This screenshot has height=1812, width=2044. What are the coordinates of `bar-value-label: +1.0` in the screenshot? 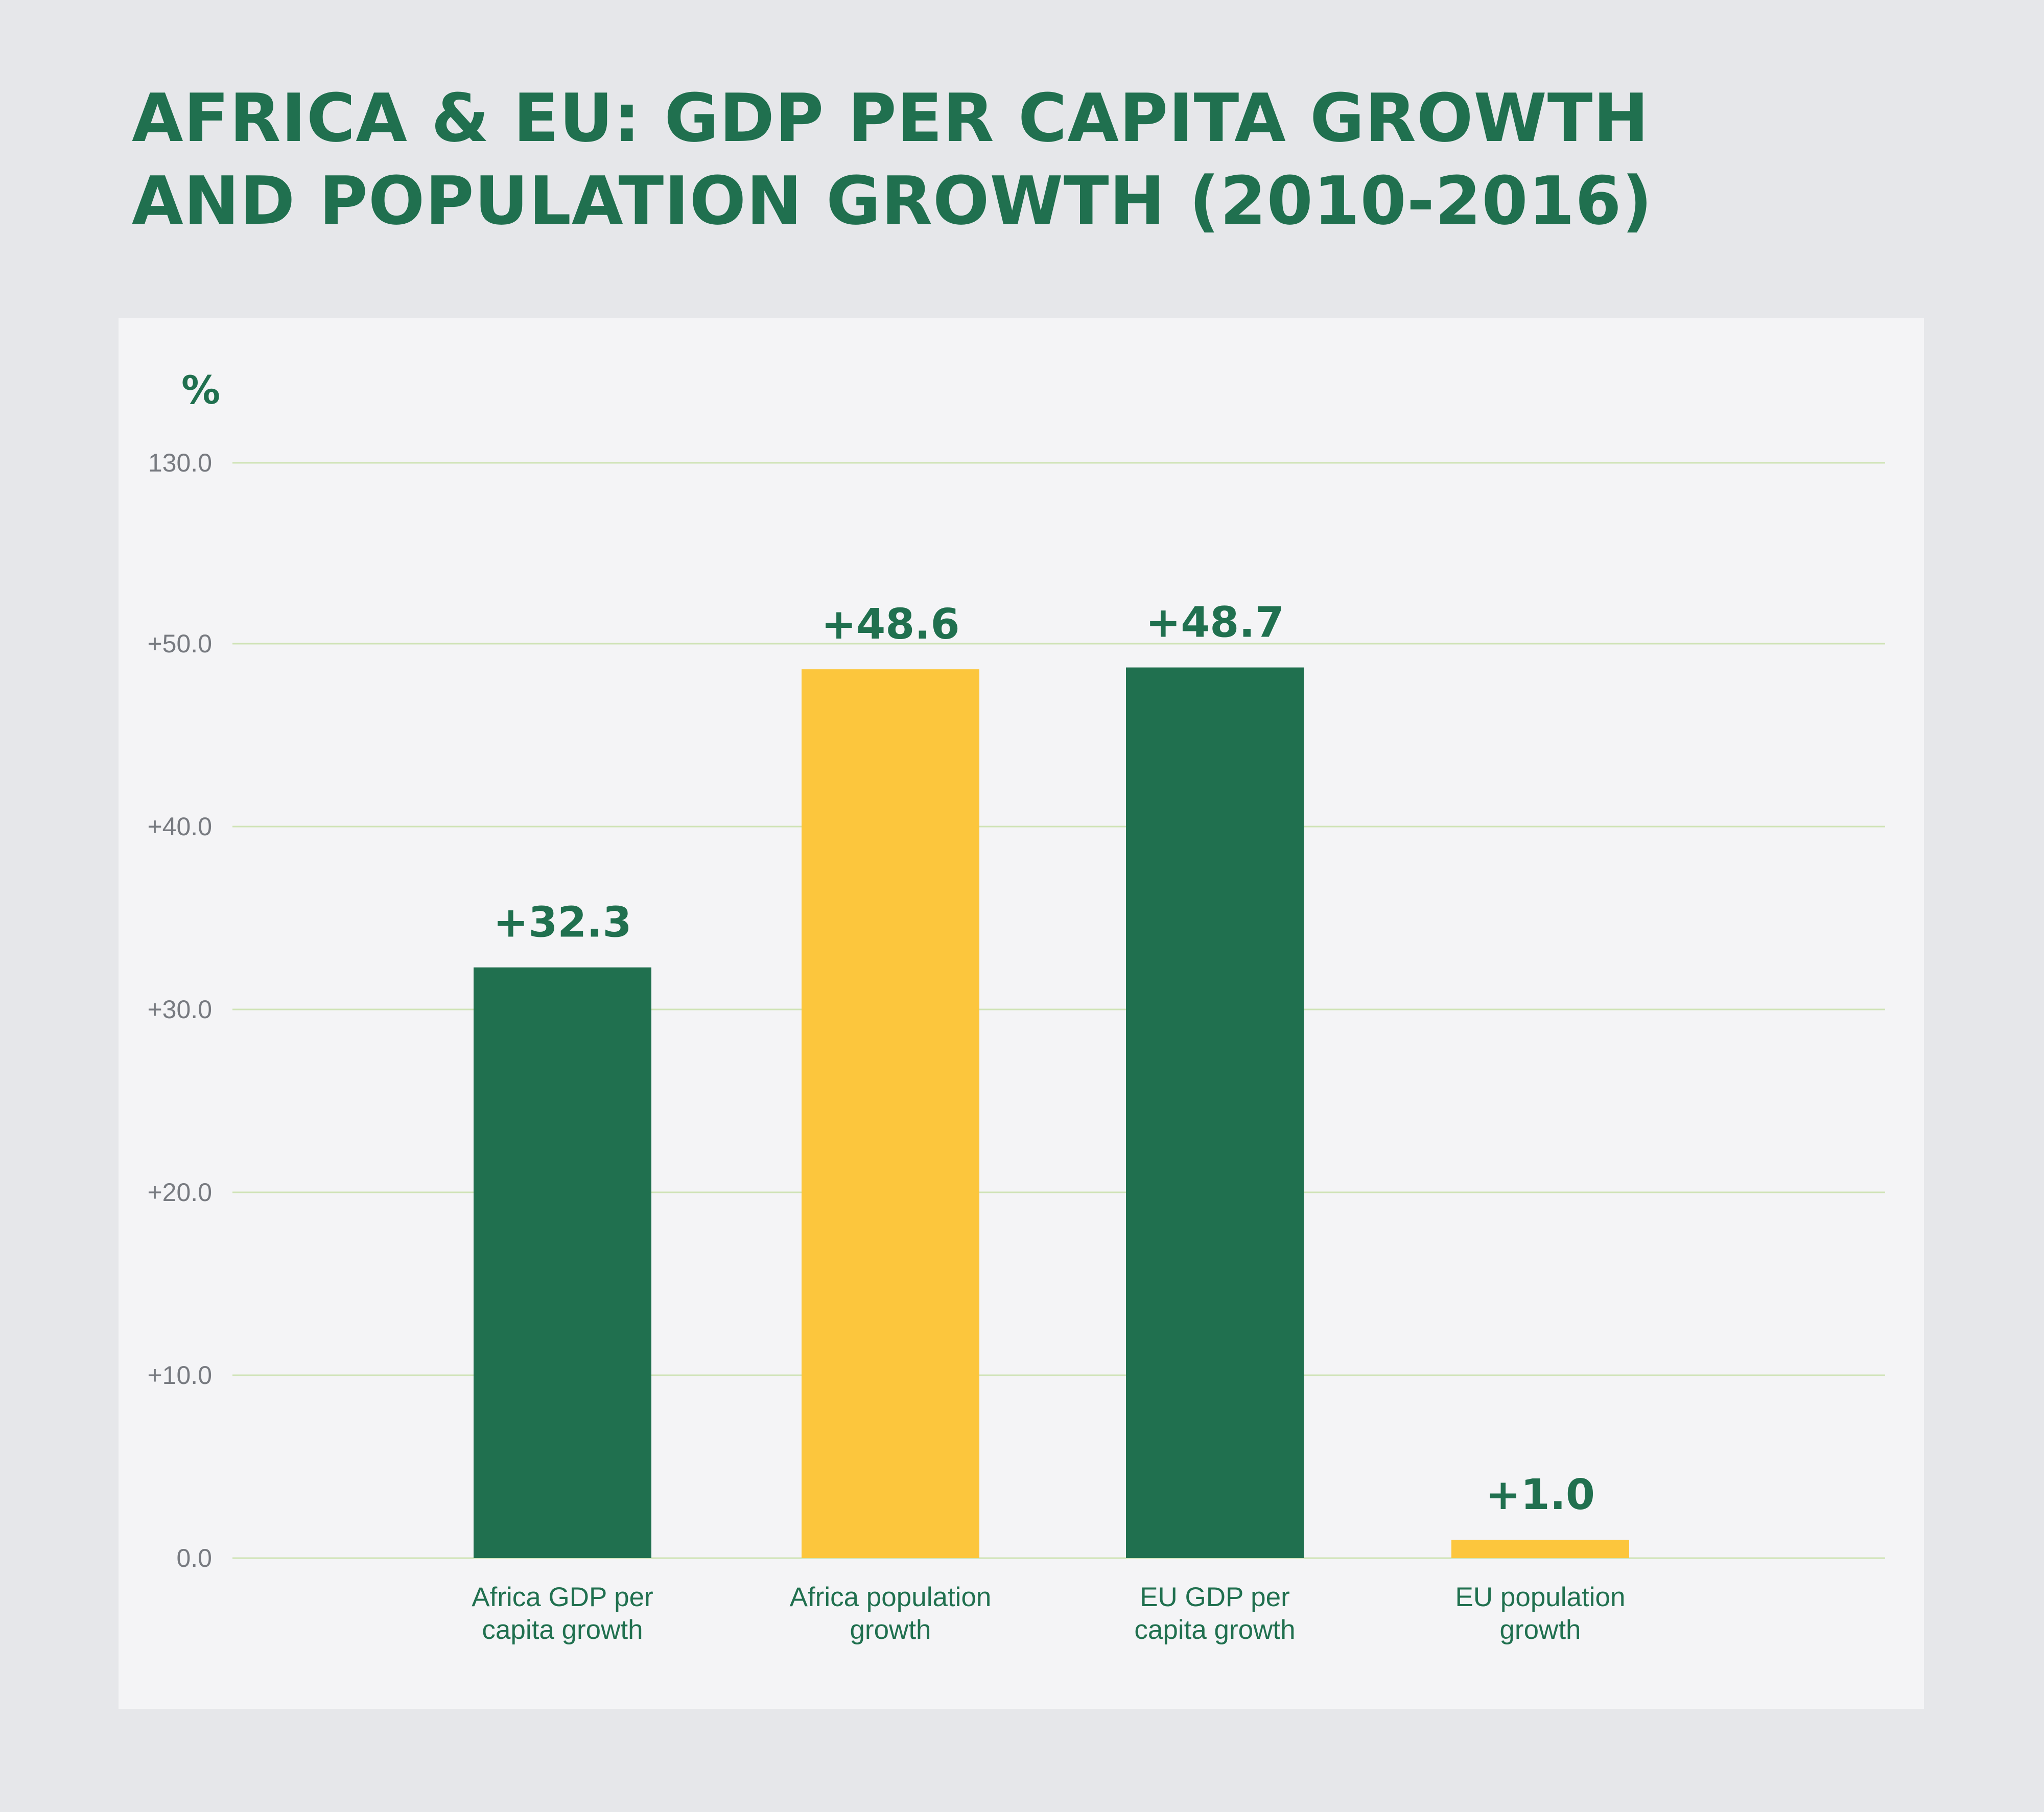 It's located at (1540, 1495).